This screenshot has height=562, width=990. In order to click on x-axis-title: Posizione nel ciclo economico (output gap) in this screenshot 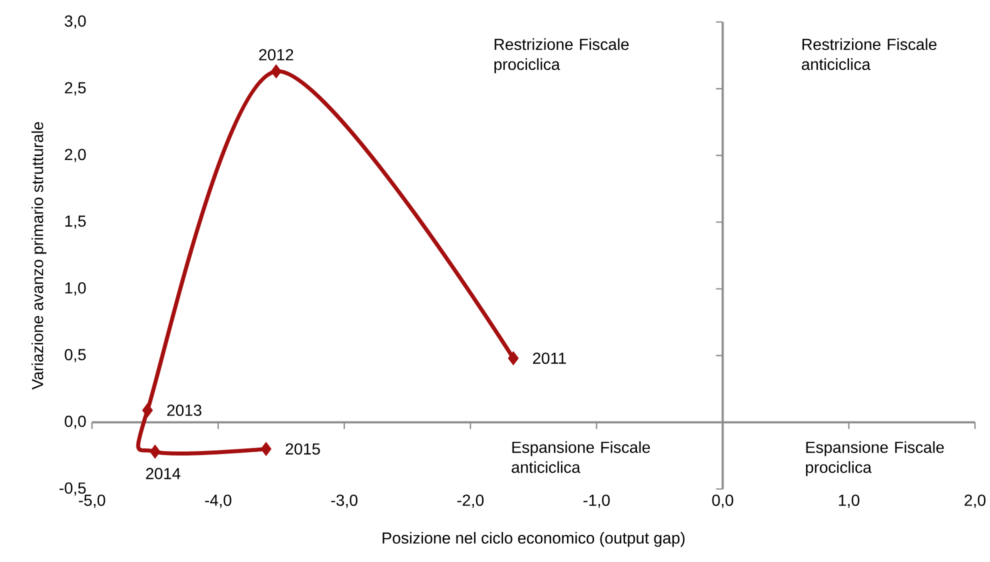, I will do `click(533, 539)`.